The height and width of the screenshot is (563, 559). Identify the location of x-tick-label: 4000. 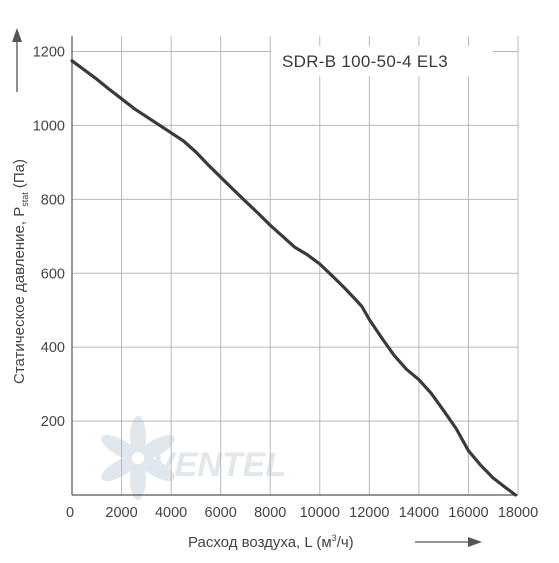
(171, 513).